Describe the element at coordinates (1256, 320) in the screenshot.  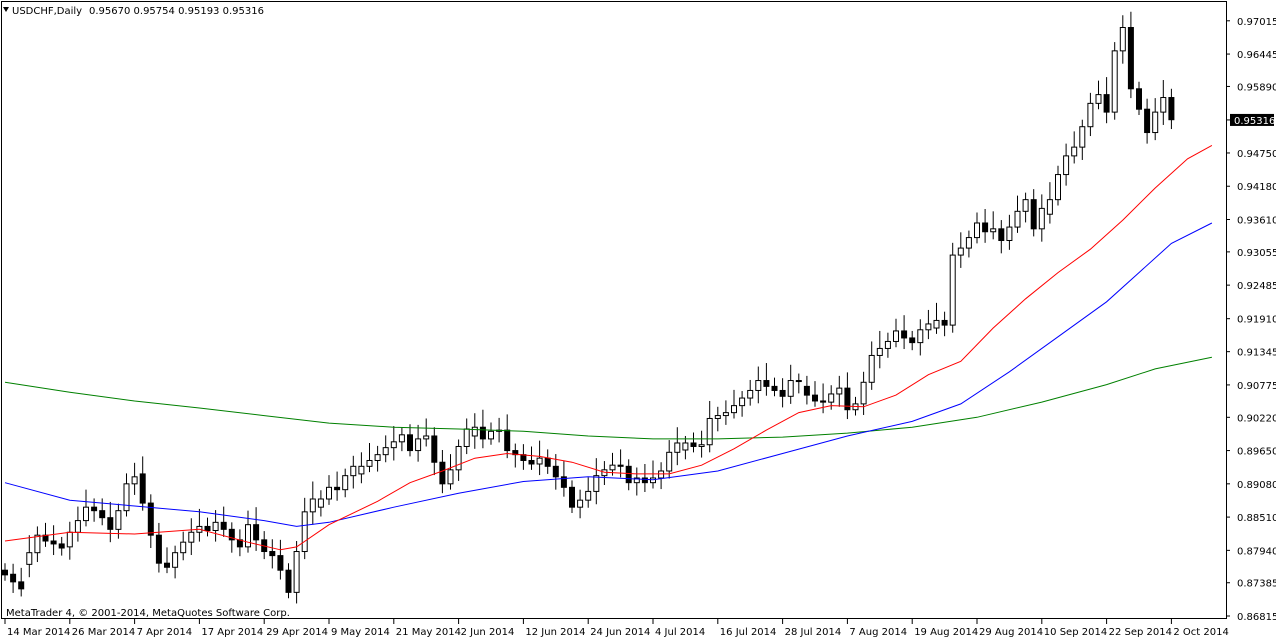
I see `price-tick-label: 0.91910` at that location.